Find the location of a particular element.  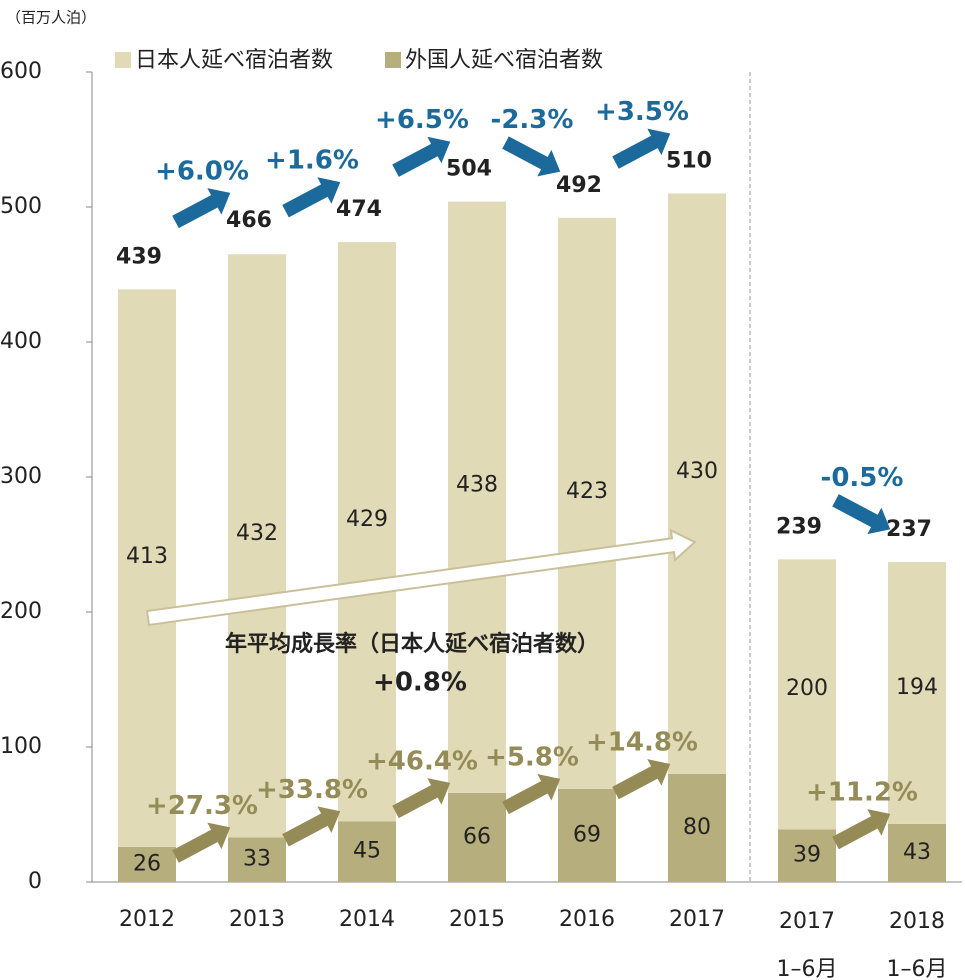

segment-label: 69 is located at coordinates (587, 834).